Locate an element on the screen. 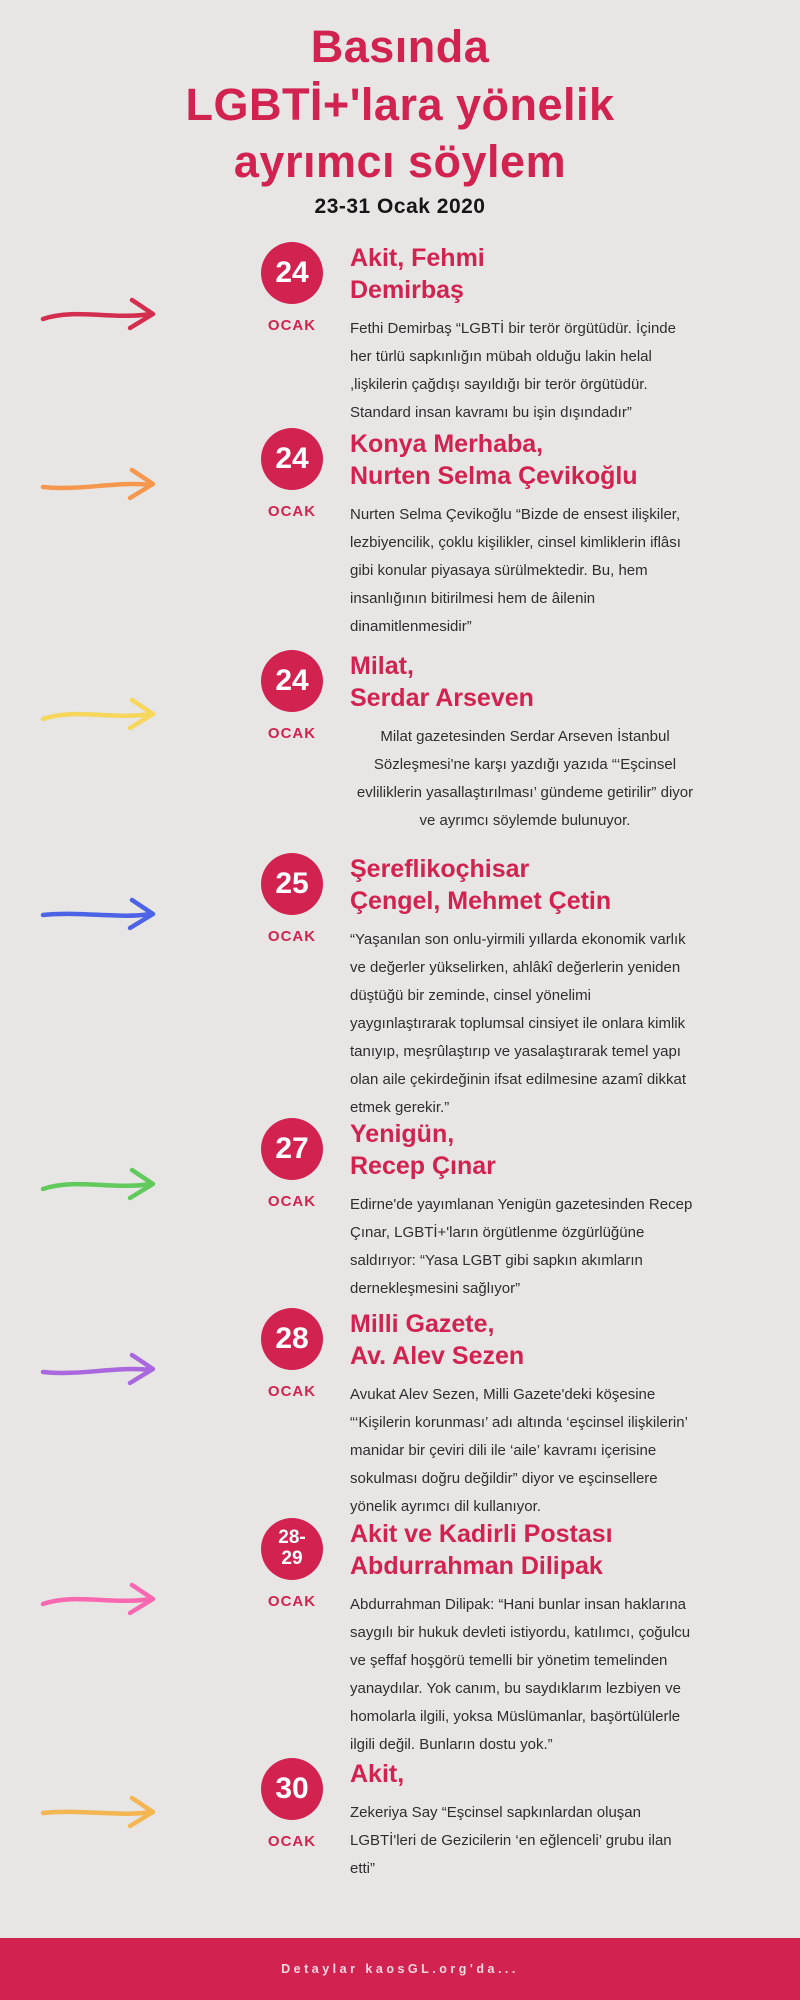  date-badge: 30 is located at coordinates (292, 1789).